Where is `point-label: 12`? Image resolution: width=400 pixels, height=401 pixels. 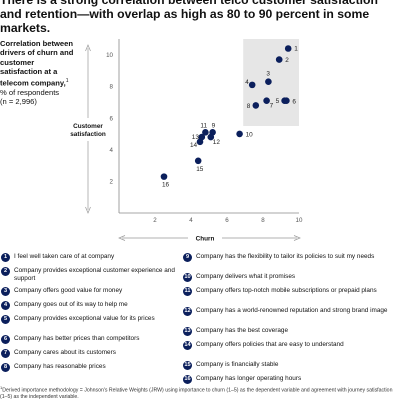 point-label: 12 is located at coordinates (217, 142).